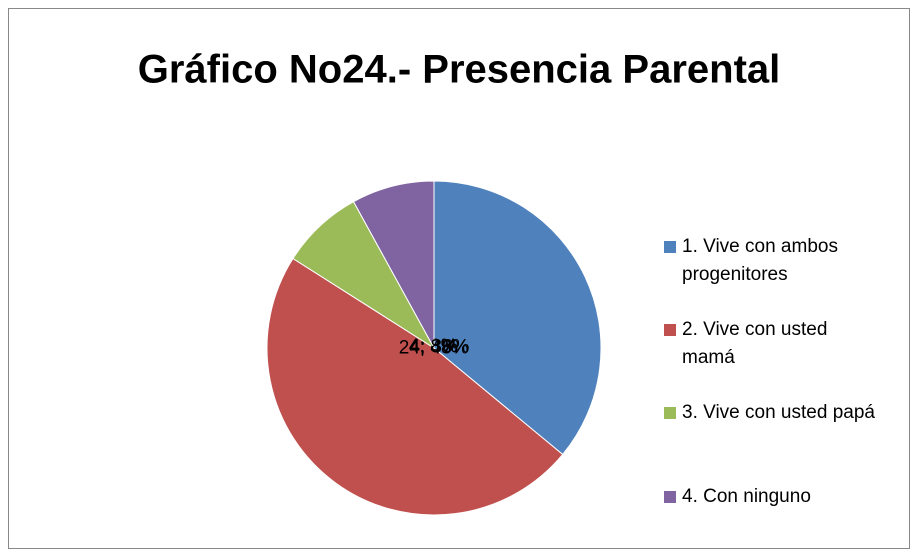 This screenshot has width=918, height=557. Describe the element at coordinates (760, 260) in the screenshot. I see `legend-label: 1. Vive con ambos progenitores` at that location.